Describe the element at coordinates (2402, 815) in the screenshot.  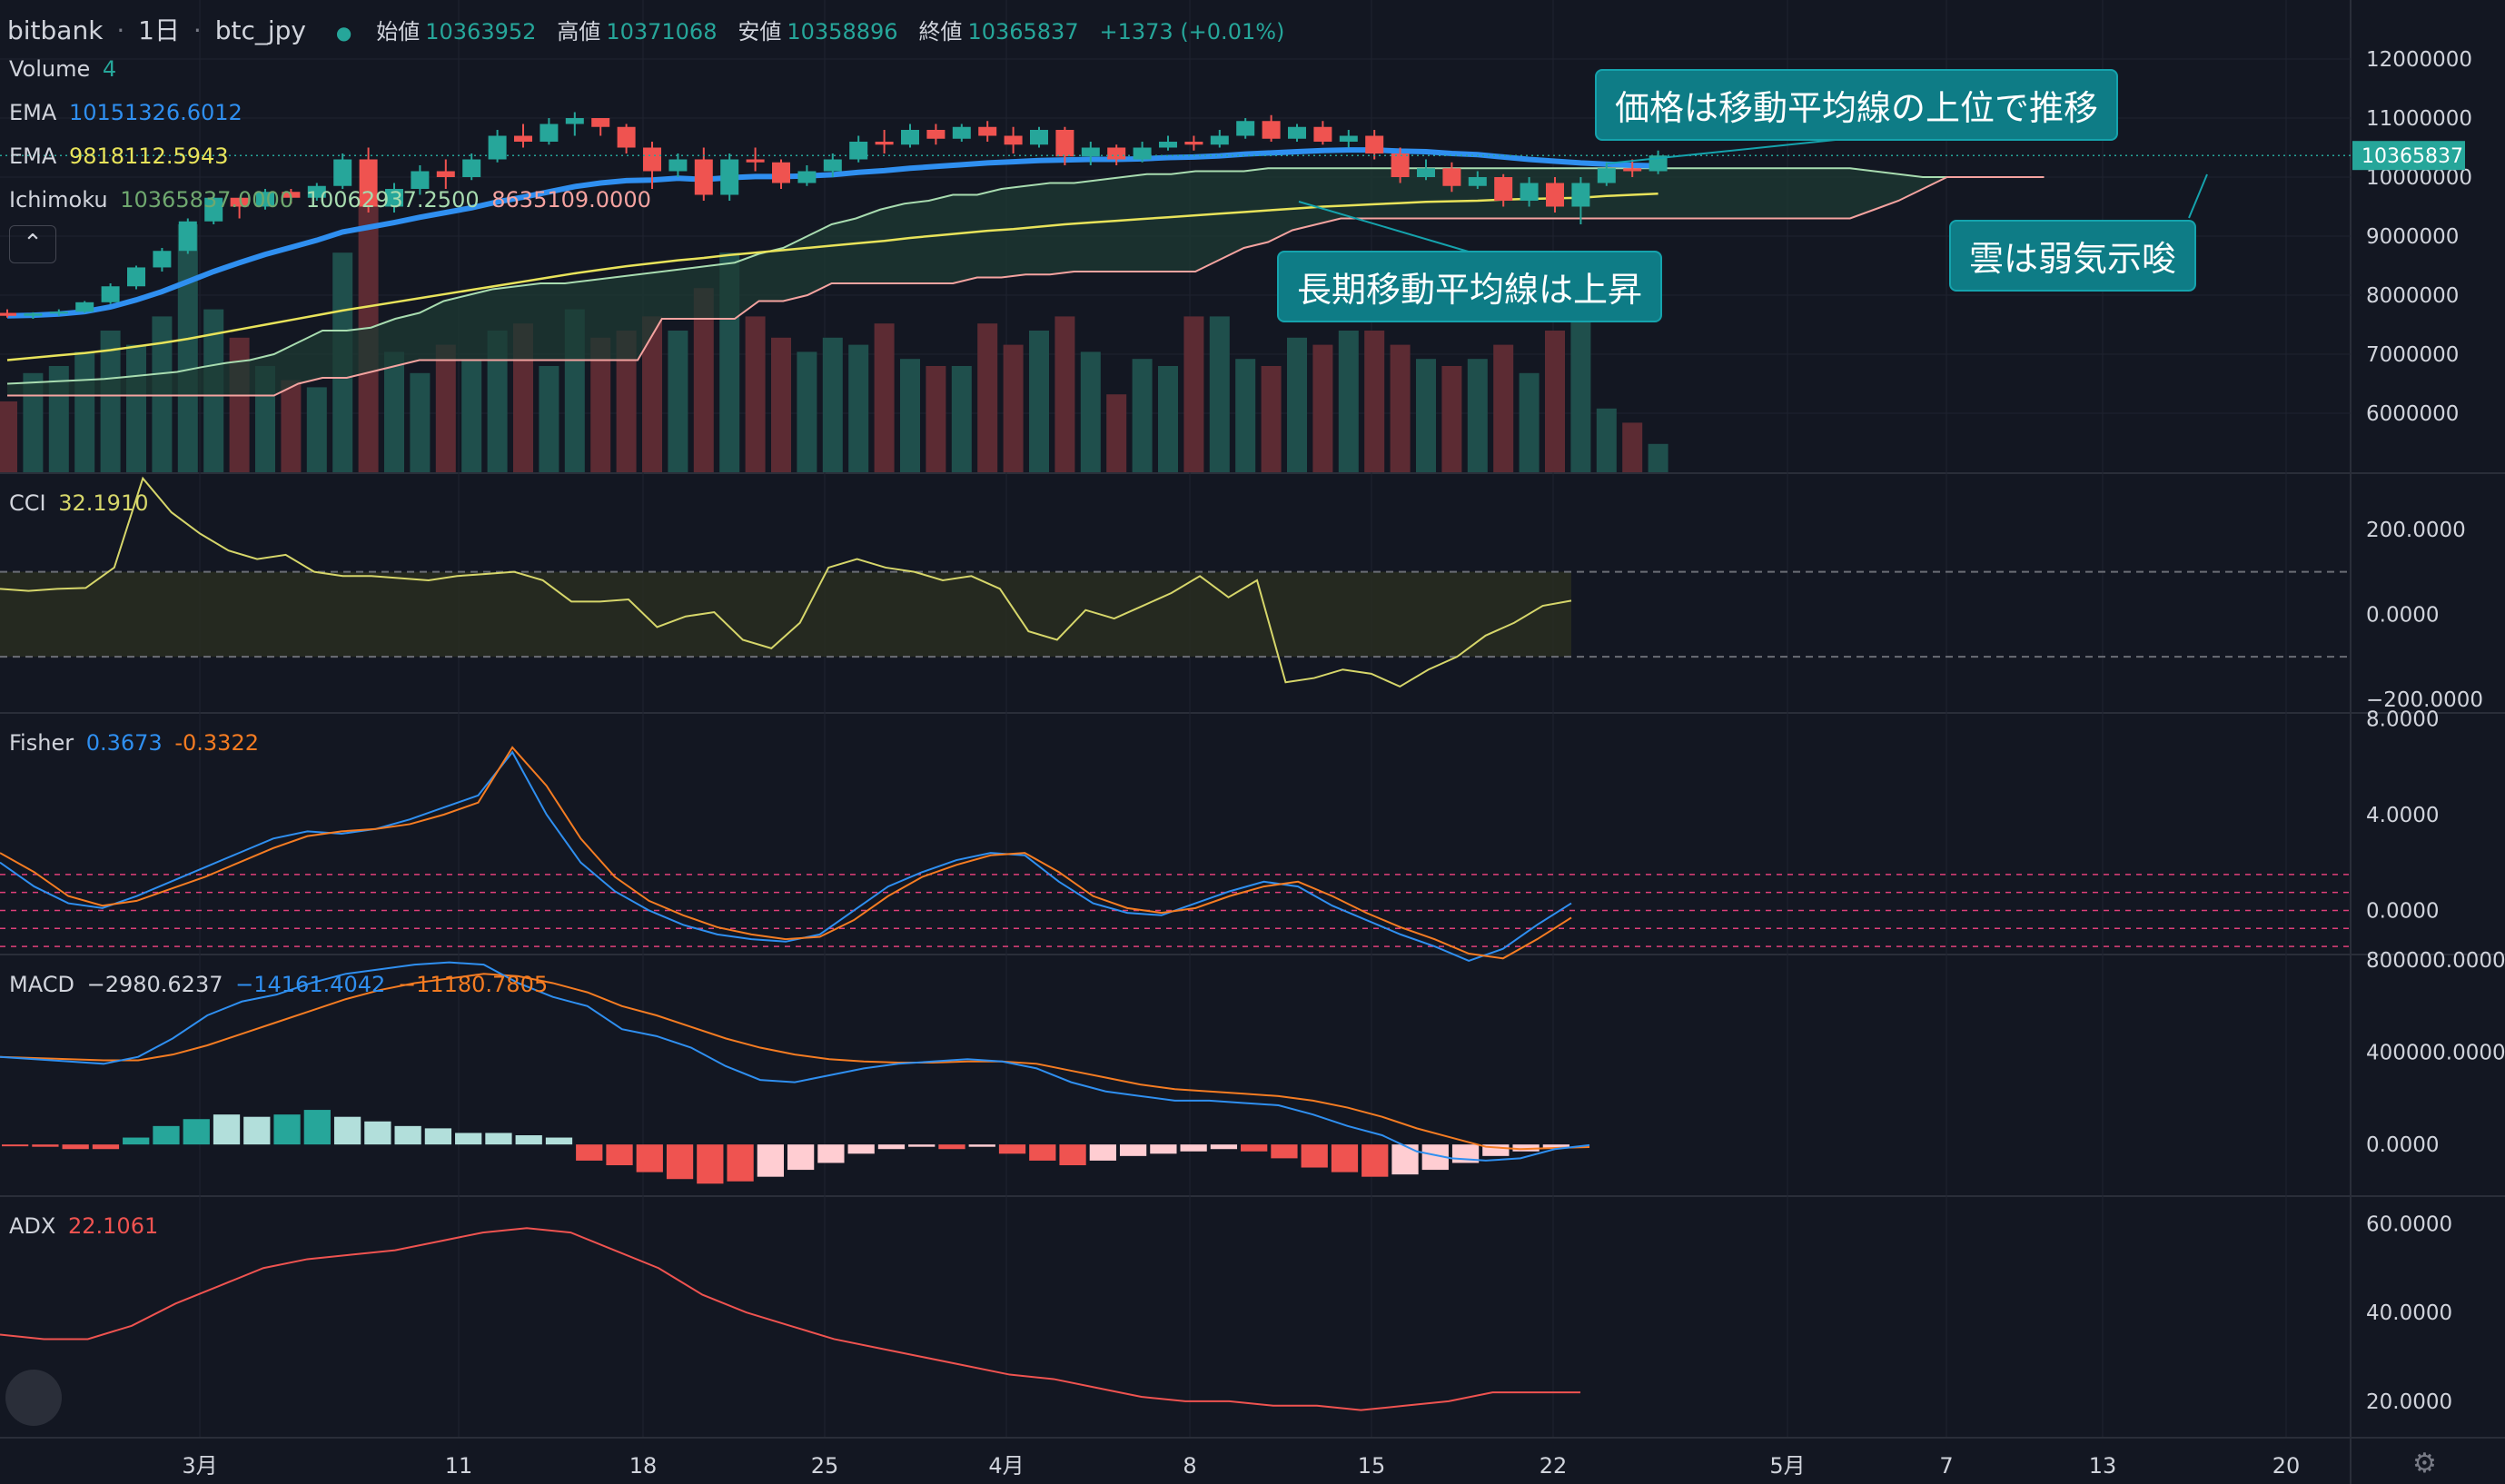
I see `fisher-axis-label: 4.0000` at that location.